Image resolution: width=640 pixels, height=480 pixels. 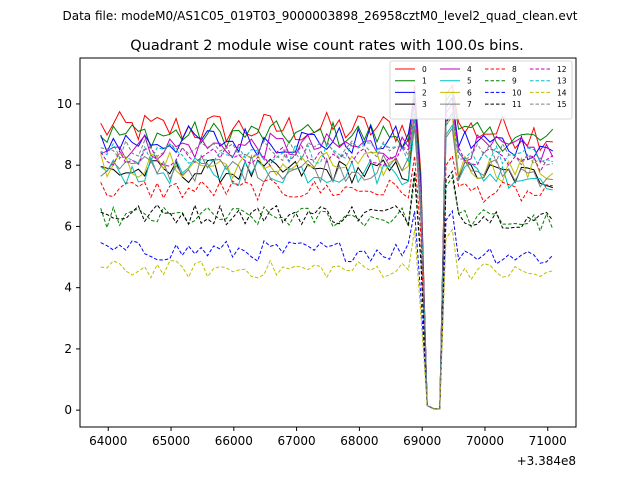 What do you see at coordinates (514, 69) in the screenshot?
I see `legend-label-8: 8` at bounding box center [514, 69].